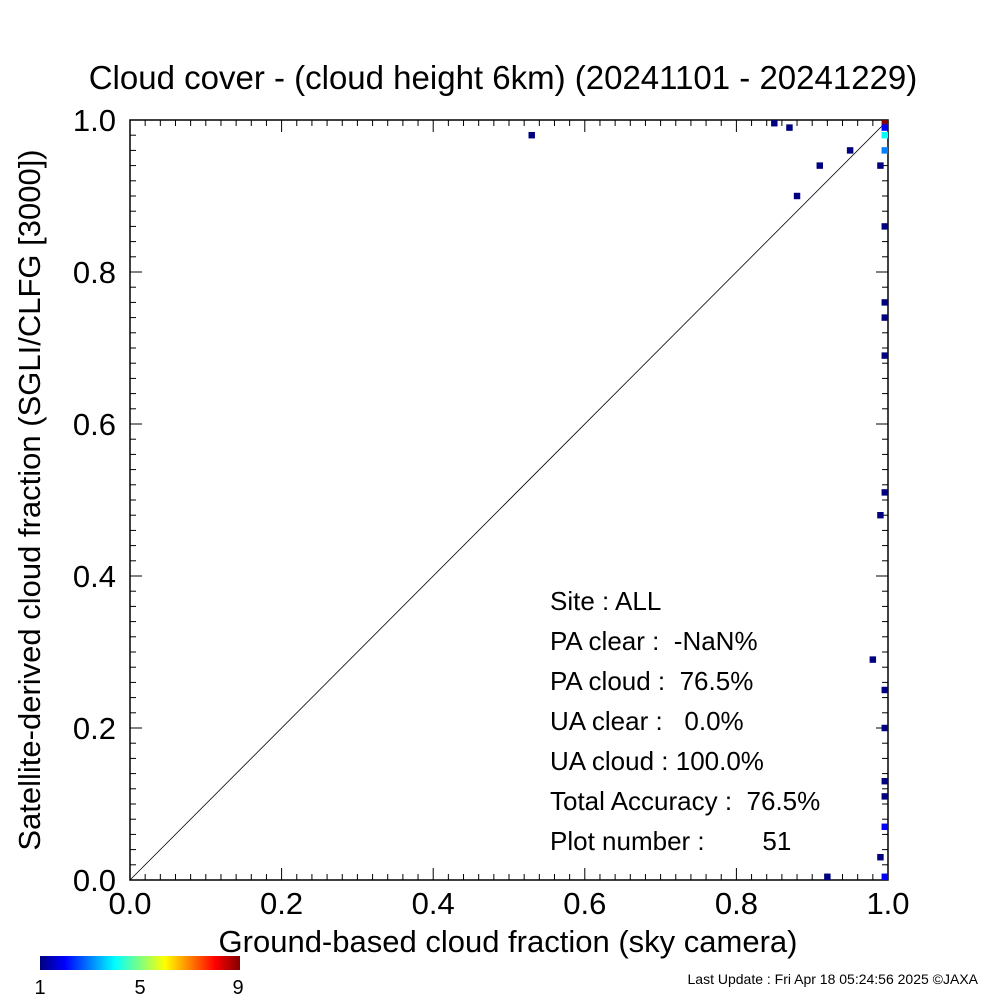  Describe the element at coordinates (651, 681) in the screenshot. I see `stats-line: PA cloud : 76.5%` at that location.